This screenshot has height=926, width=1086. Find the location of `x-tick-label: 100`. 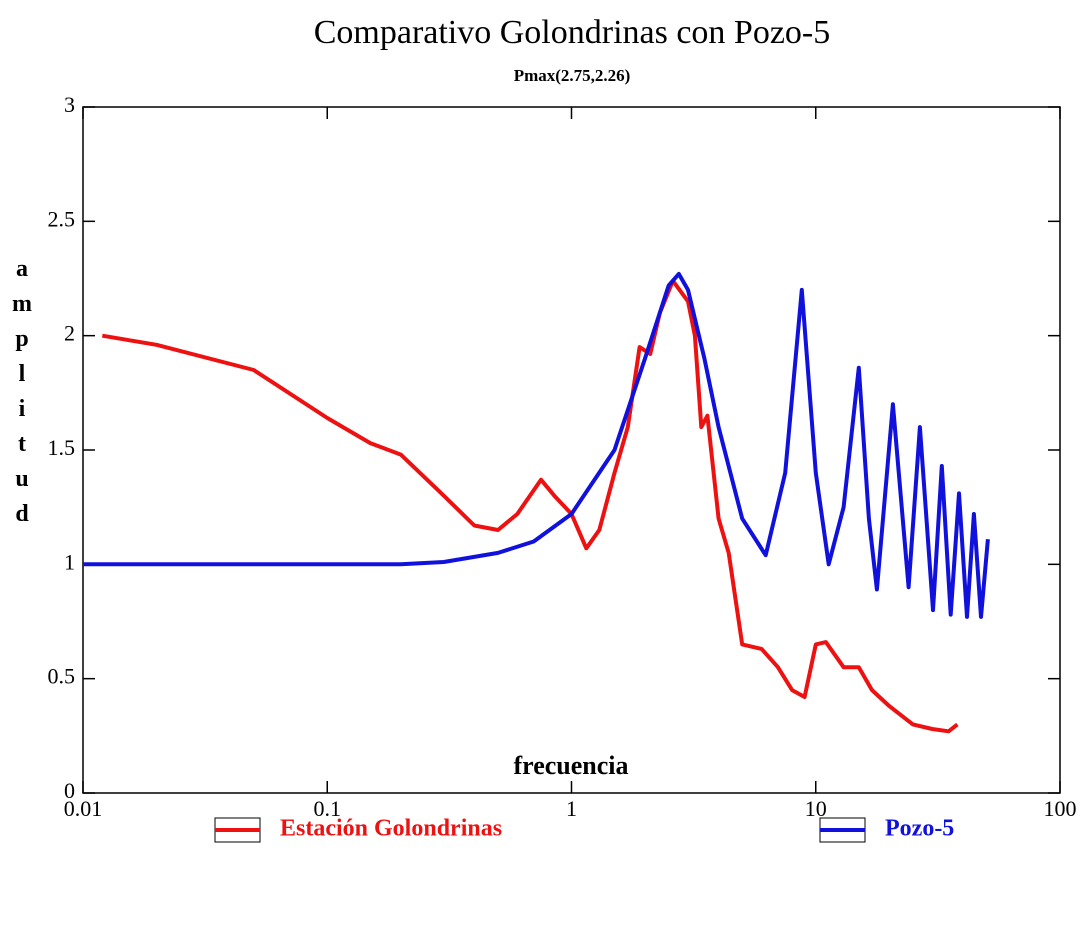

x-tick-label: 100 is located at coordinates (1060, 808).